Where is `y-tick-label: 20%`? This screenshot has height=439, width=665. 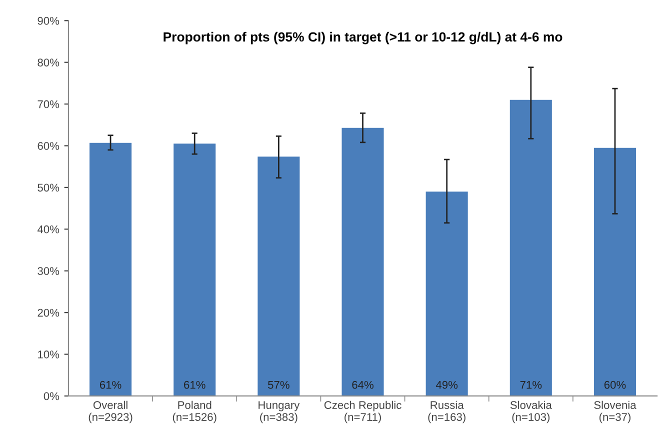
y-tick-label: 20% is located at coordinates (49, 312).